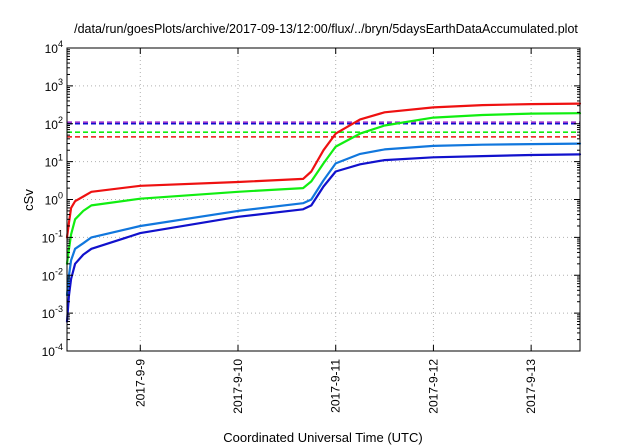  What do you see at coordinates (54, 123) in the screenshot?
I see `y-tick-label: 10²` at bounding box center [54, 123].